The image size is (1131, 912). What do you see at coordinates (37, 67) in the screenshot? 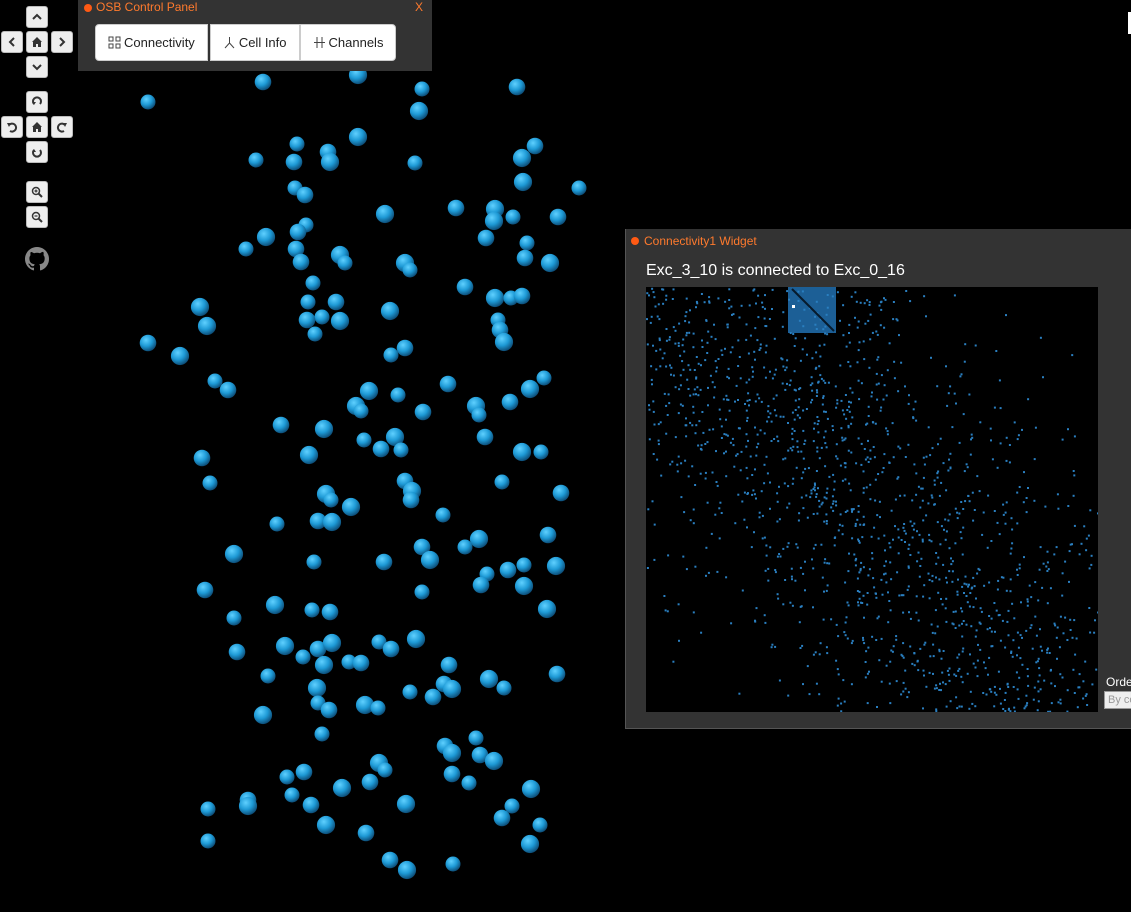
I see `pan-down-button` at bounding box center [37, 67].